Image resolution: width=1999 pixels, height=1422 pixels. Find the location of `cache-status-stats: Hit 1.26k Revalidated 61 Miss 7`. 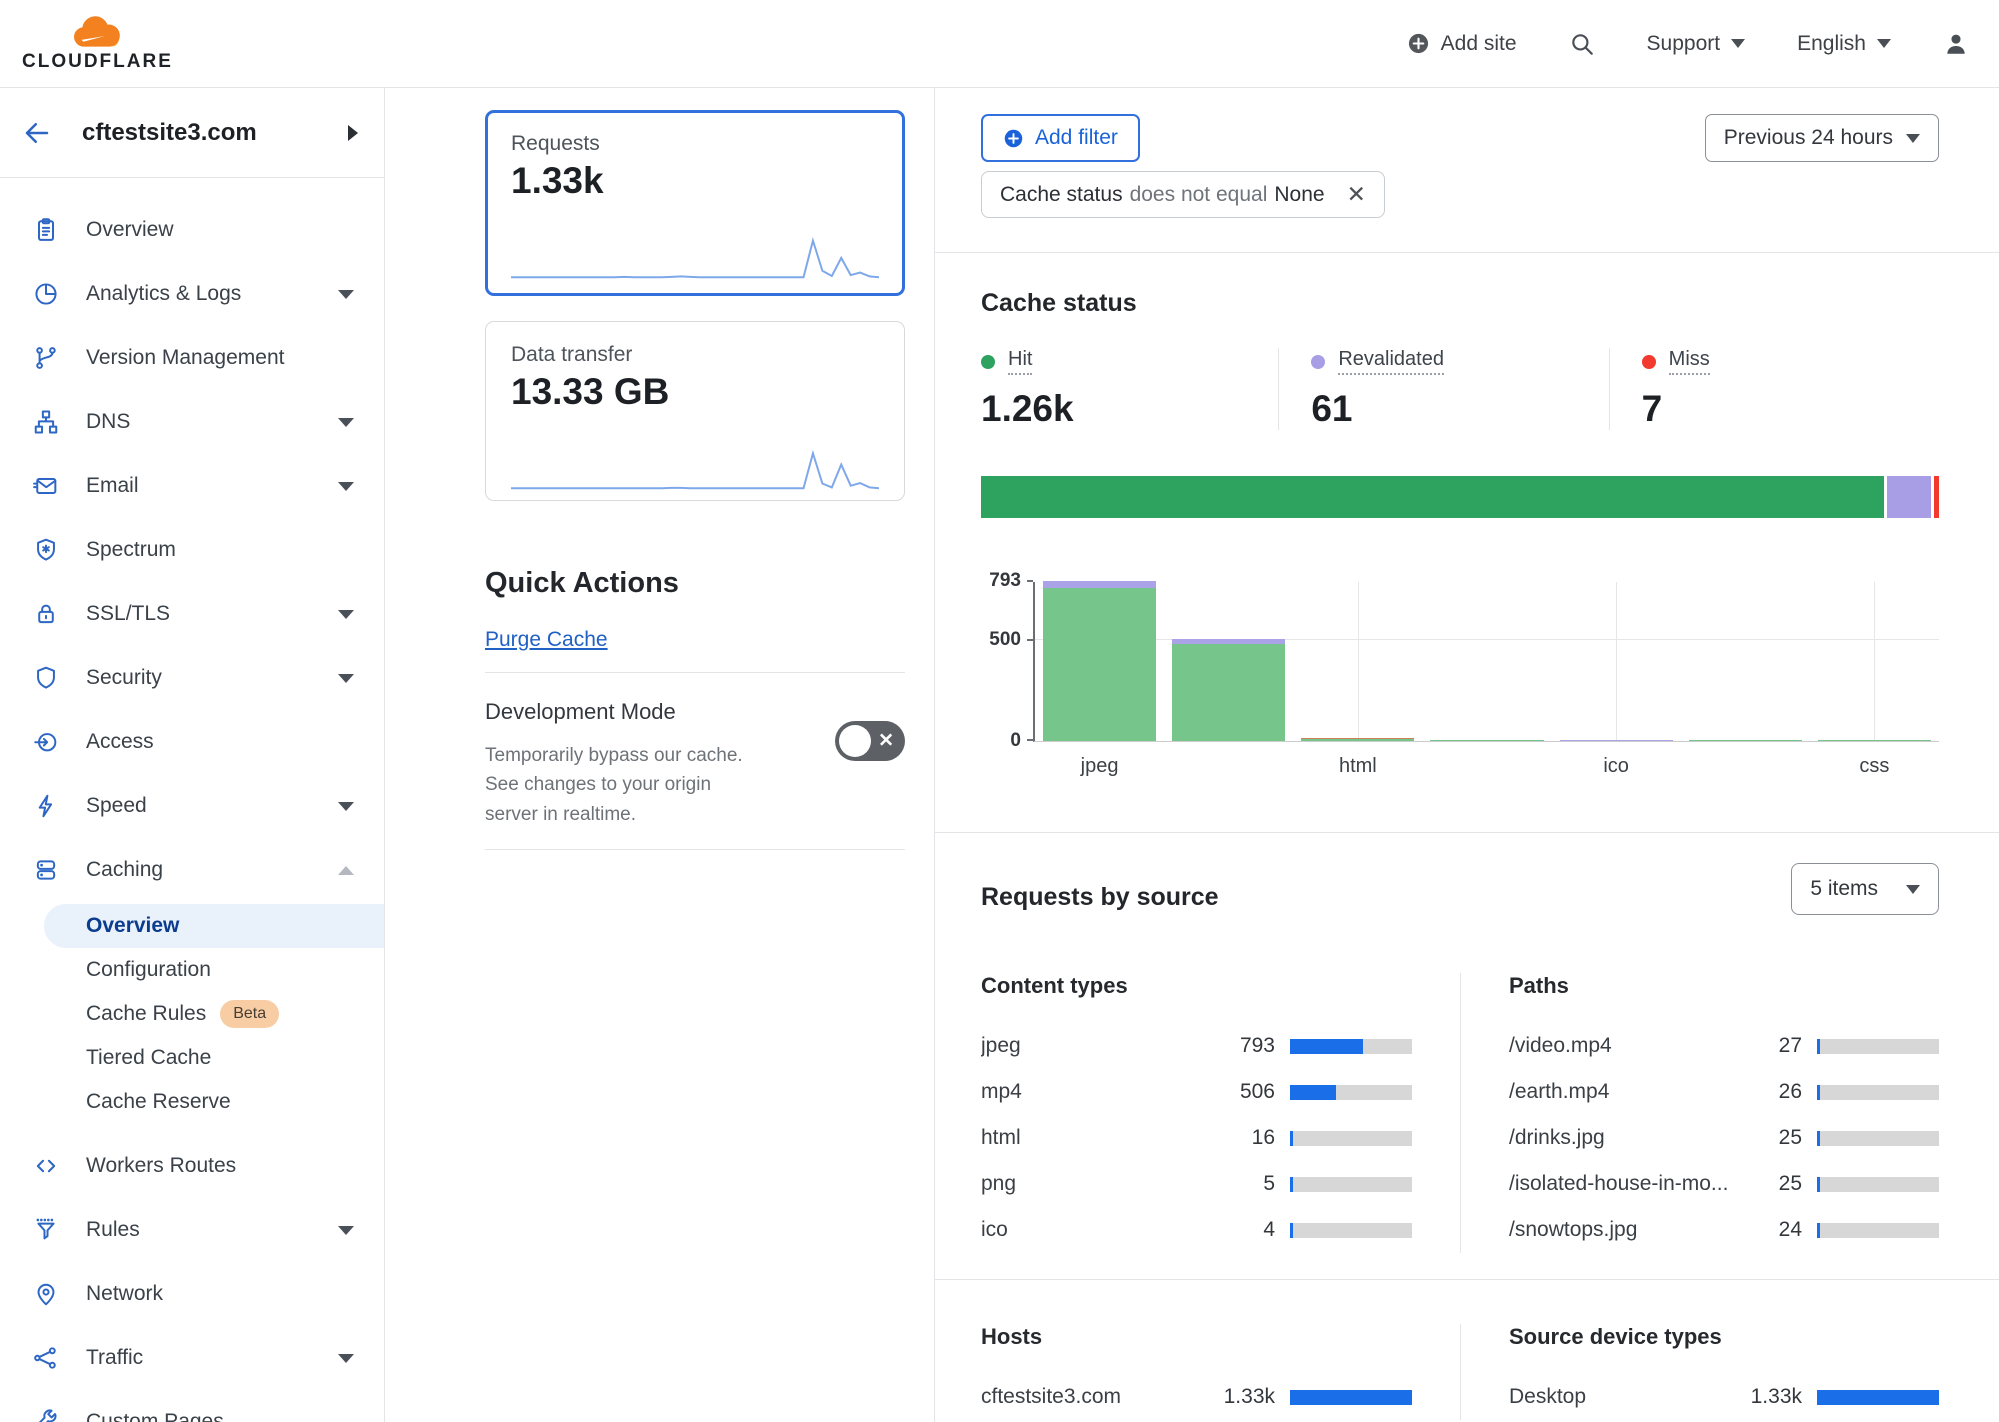

cache-status-stats: Hit 1.26k Revalidated 61 Miss 7 is located at coordinates (1460, 389).